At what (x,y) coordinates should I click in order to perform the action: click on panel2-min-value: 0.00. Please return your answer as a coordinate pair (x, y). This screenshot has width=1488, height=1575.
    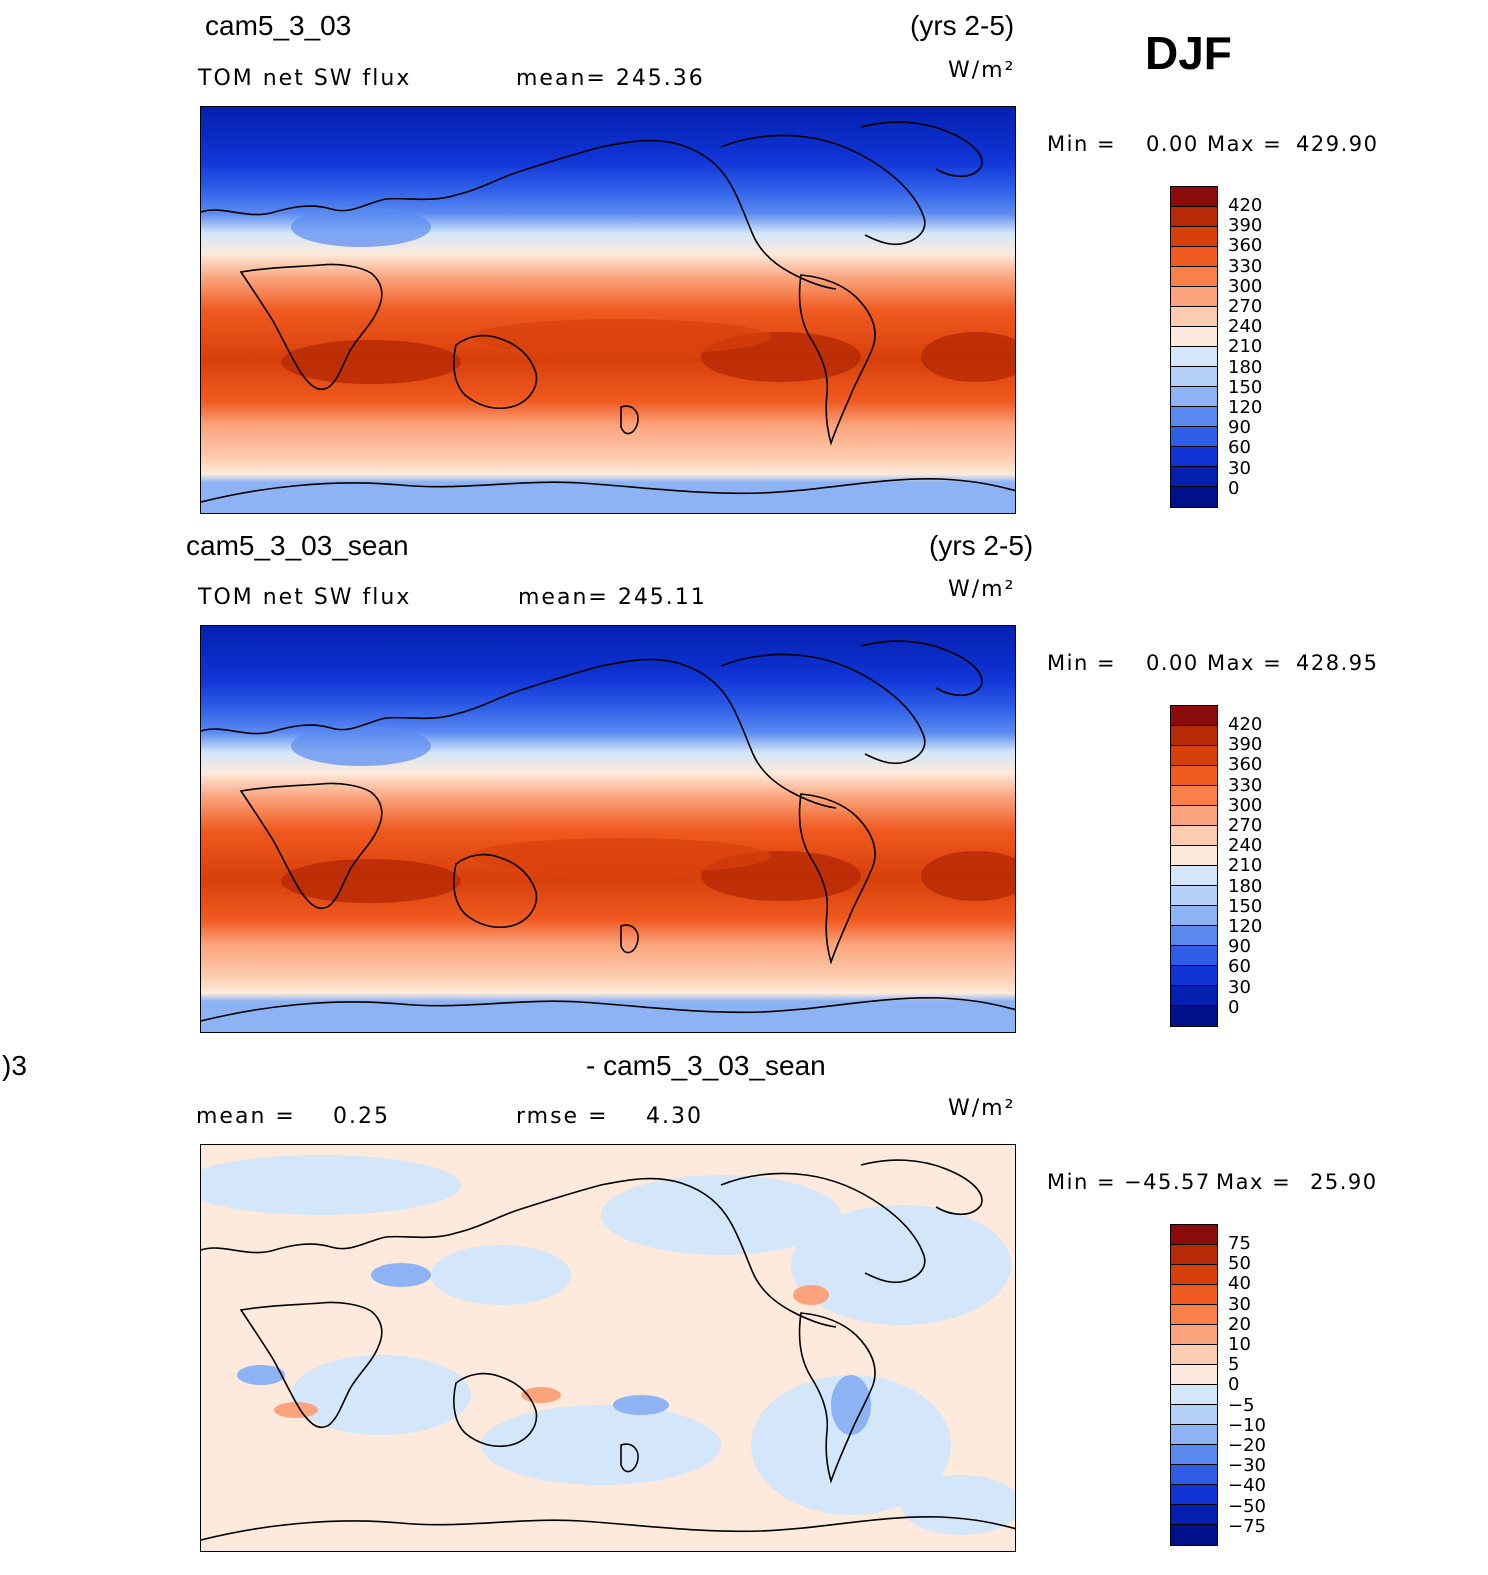
    Looking at the image, I should click on (1172, 663).